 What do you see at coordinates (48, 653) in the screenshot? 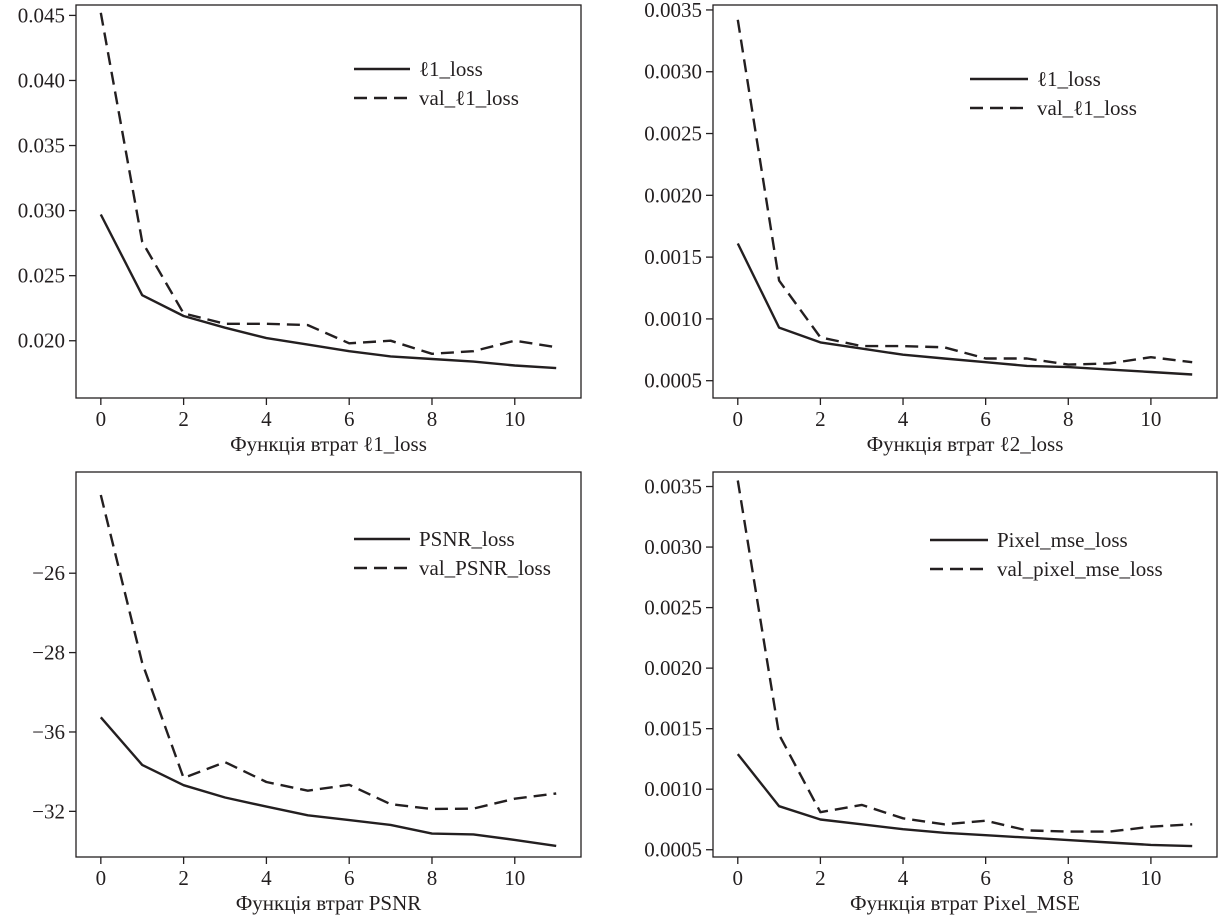
I see `y-tick-label: −28` at bounding box center [48, 653].